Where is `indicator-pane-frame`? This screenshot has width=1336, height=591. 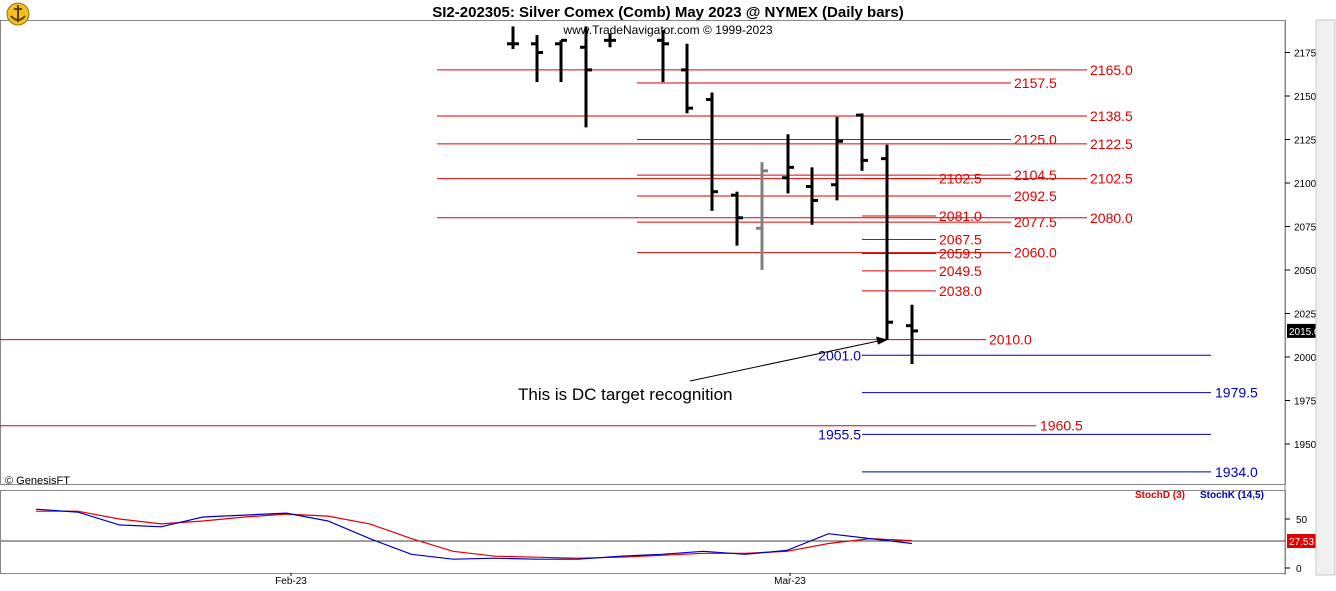
indicator-pane-frame is located at coordinates (643, 532).